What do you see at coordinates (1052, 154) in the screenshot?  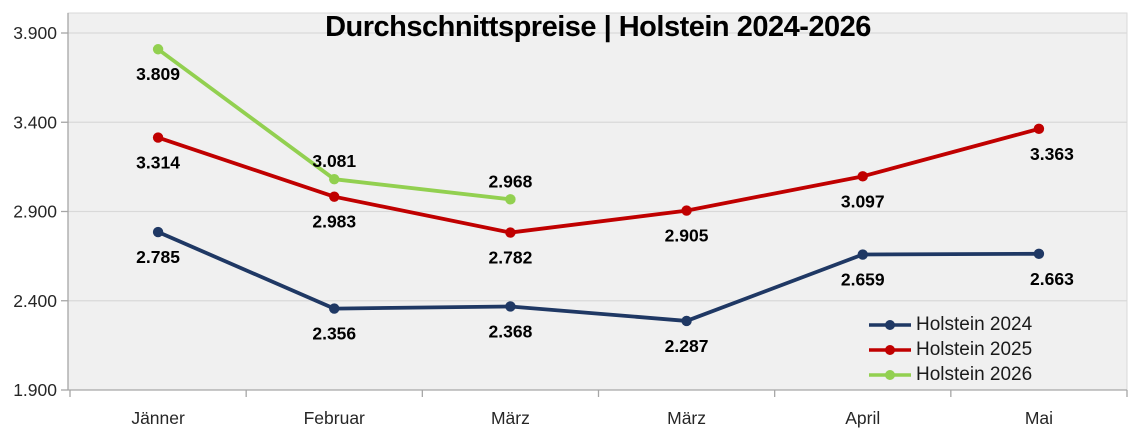 I see `data-label: 3.363` at bounding box center [1052, 154].